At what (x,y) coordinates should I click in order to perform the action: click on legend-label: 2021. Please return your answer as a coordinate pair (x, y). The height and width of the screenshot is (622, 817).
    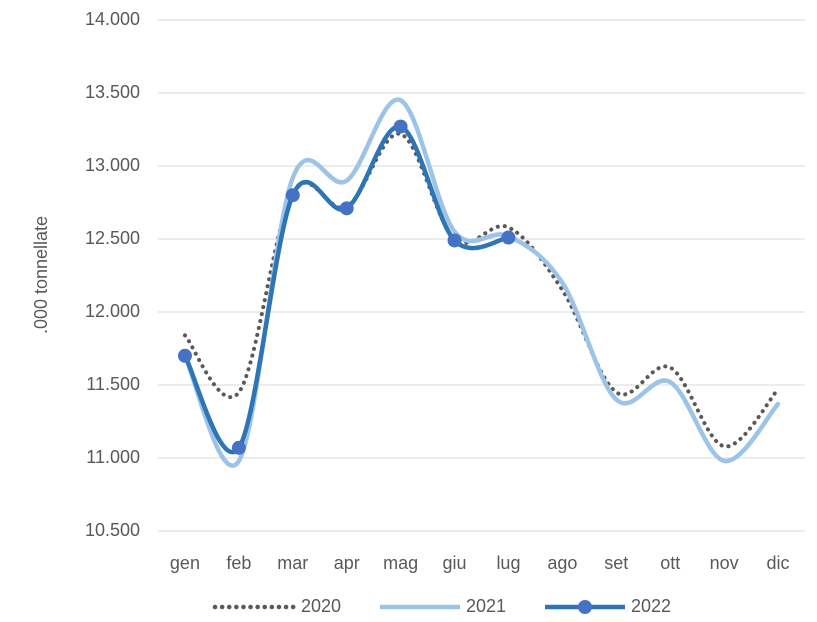
    Looking at the image, I should click on (486, 606).